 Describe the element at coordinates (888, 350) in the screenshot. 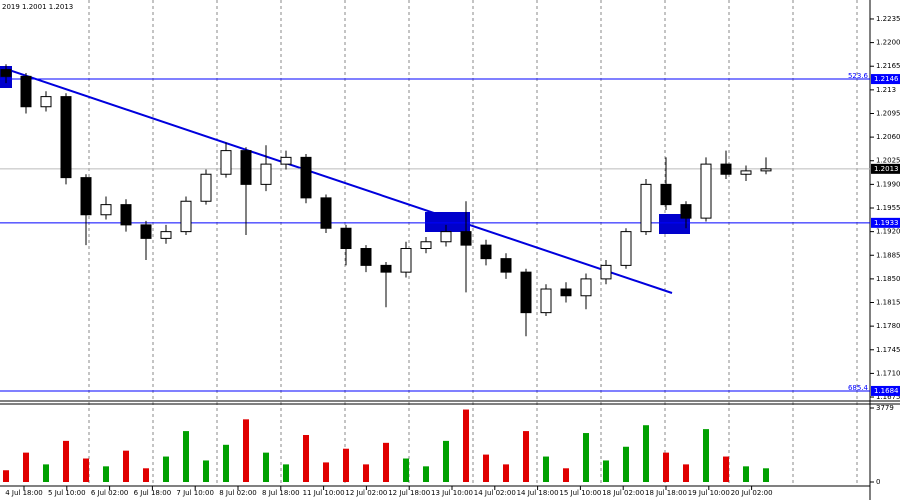

I see `y-tick-label: 1.1745` at that location.